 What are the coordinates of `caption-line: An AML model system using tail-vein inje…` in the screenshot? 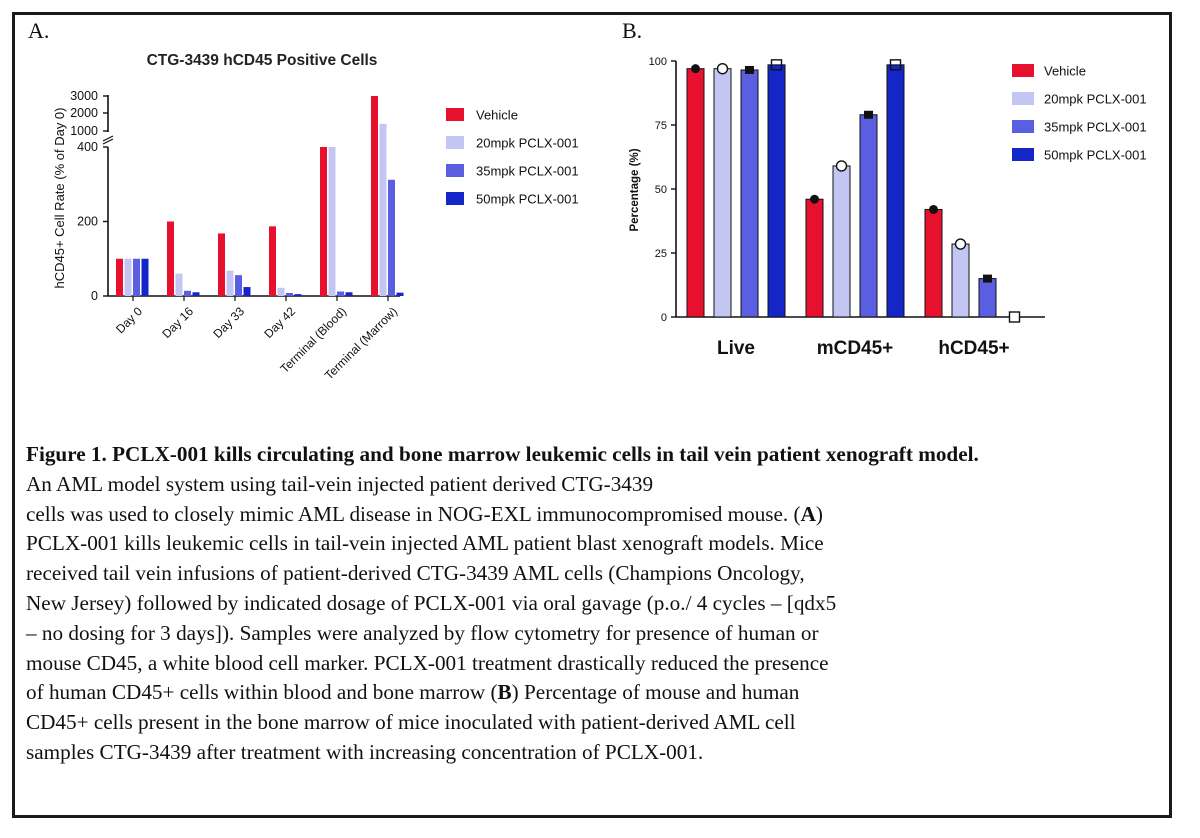 It's located at (340, 483).